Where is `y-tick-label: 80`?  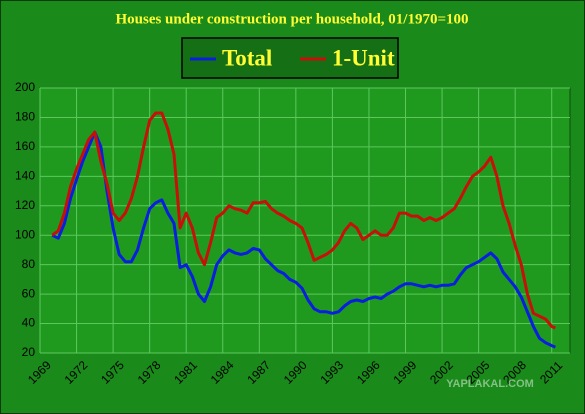 y-tick-label: 80 is located at coordinates (29, 264).